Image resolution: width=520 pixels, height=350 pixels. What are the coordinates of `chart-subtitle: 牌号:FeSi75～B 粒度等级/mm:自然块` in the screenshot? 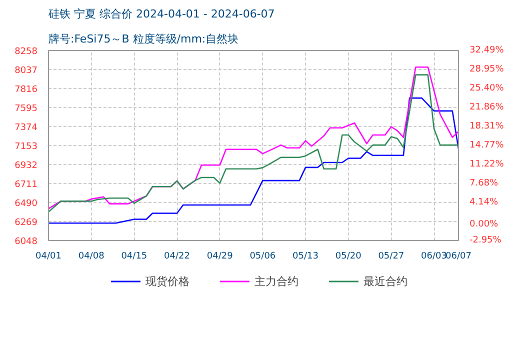 It's located at (143, 39).